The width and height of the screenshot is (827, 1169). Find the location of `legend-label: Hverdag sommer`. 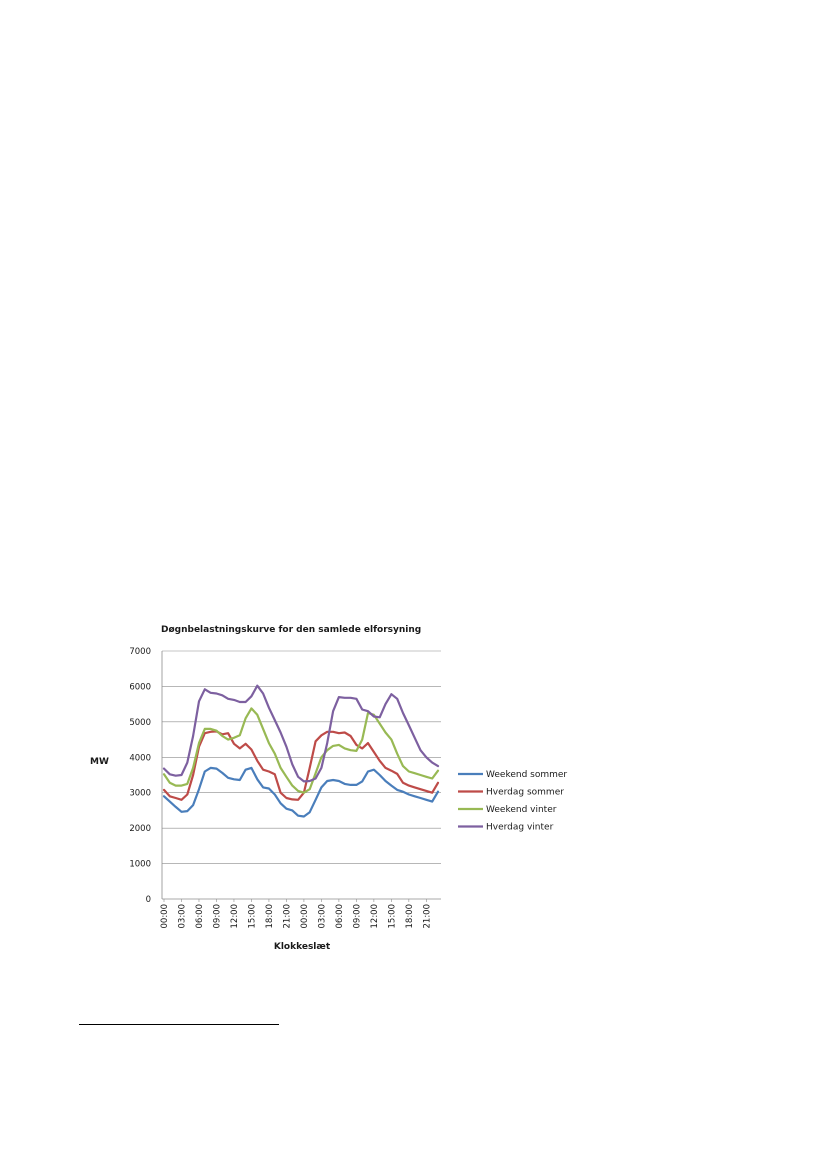

legend-label: Hverdag sommer is located at coordinates (525, 793).